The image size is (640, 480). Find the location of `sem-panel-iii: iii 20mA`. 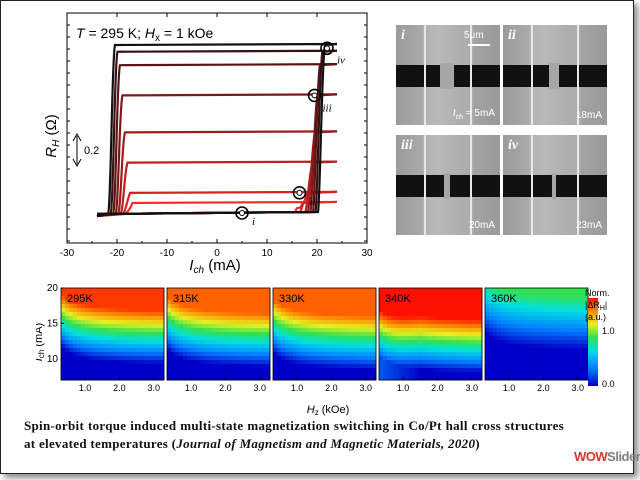

sem-panel-iii: iii 20mA is located at coordinates (448, 185).